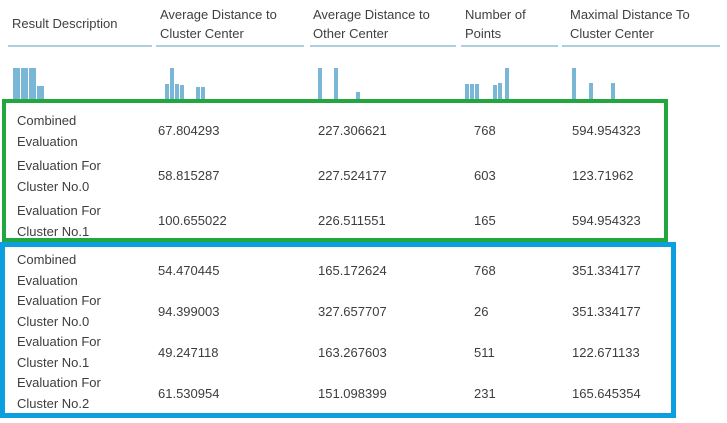  I want to click on cell-avg-distance-cluster-center: 54.470445, so click(189, 270).